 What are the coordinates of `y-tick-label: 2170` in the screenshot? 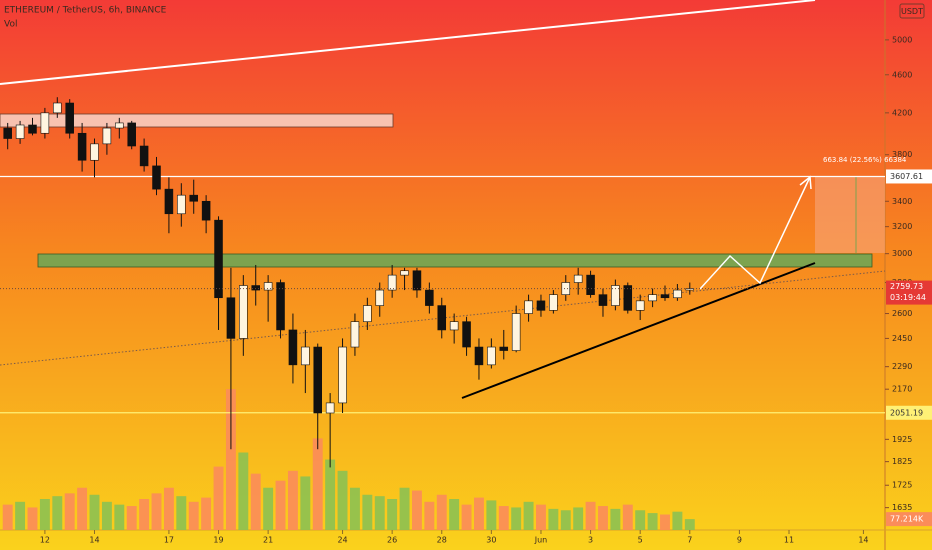 It's located at (902, 389).